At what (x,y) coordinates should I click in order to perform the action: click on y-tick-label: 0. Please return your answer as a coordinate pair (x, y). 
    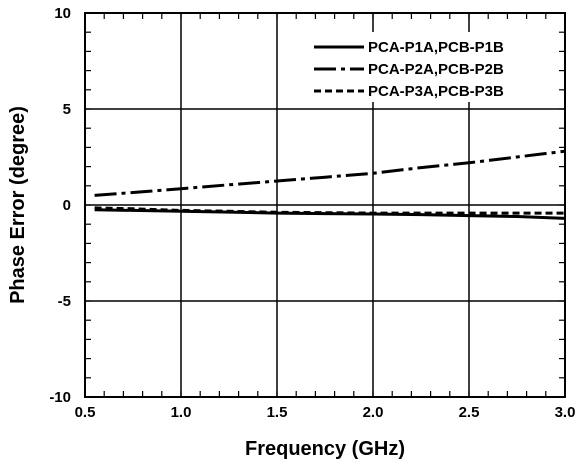
    Looking at the image, I should click on (67, 205).